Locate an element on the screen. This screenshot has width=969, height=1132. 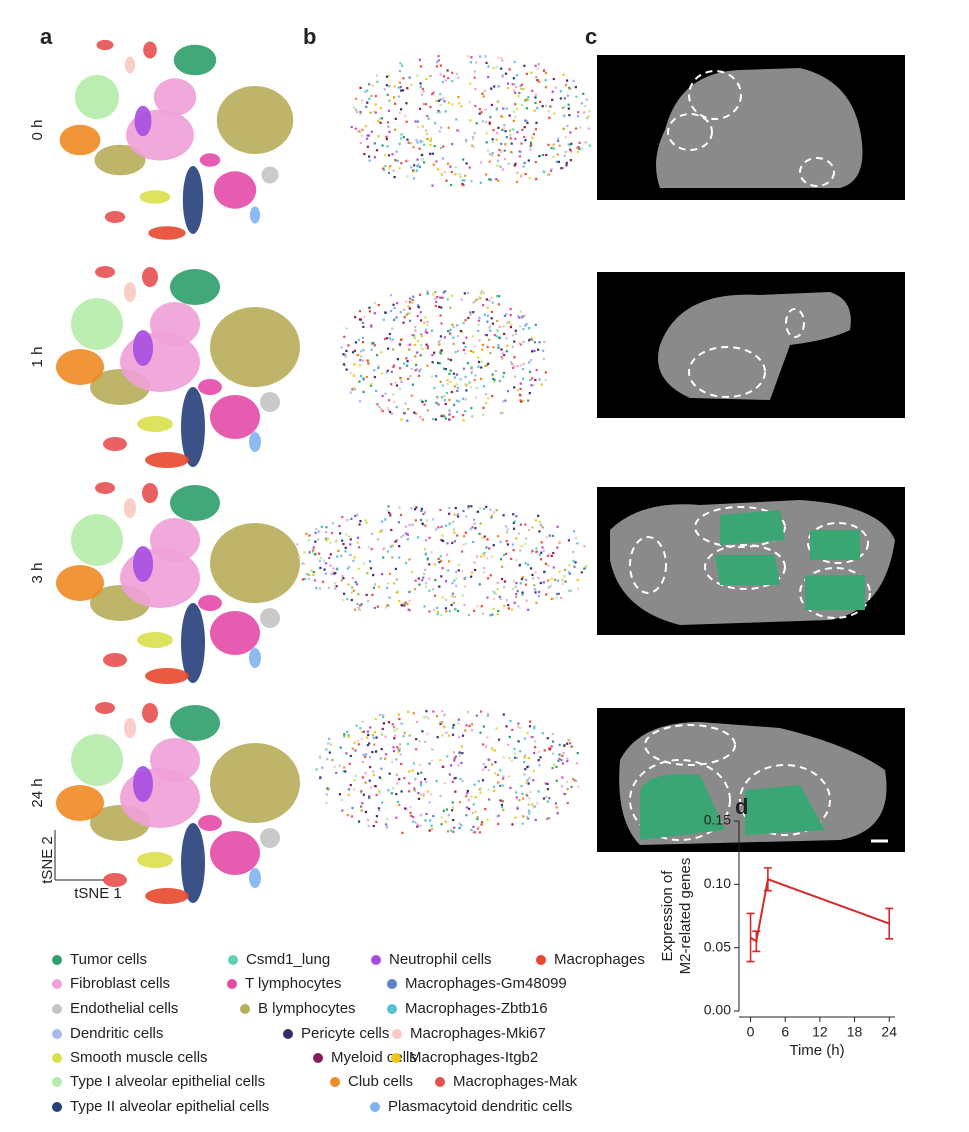
x-tick-label: 6 is located at coordinates (785, 1032).